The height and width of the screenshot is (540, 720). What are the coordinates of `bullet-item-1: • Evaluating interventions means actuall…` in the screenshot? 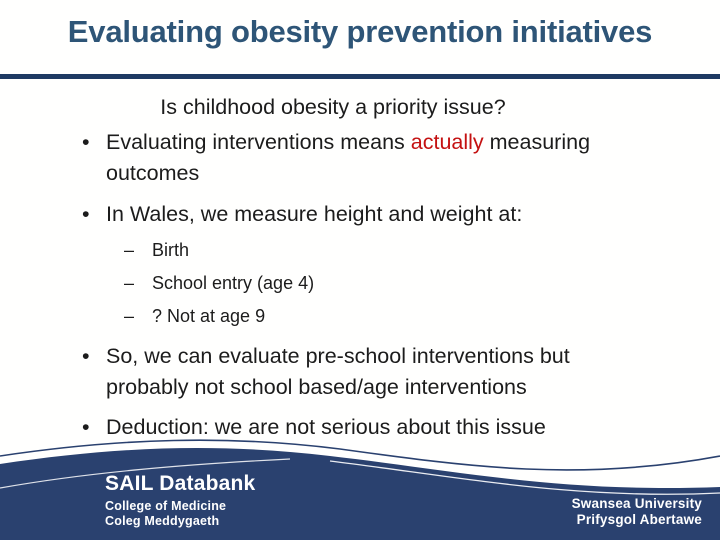 It's located at (373, 158).